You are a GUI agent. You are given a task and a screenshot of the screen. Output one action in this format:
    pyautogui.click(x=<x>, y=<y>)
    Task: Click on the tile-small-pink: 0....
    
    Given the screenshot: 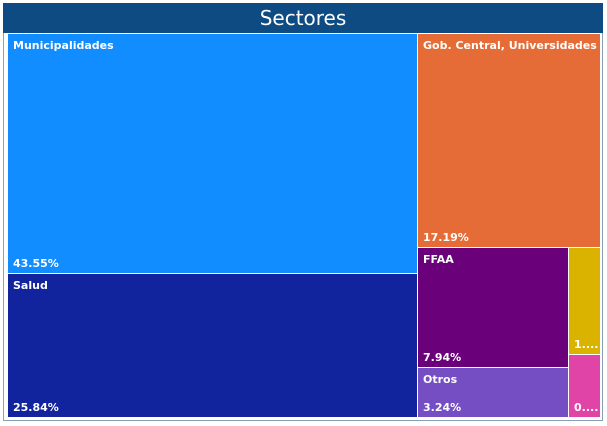 What is the action you would take?
    pyautogui.click(x=584, y=386)
    